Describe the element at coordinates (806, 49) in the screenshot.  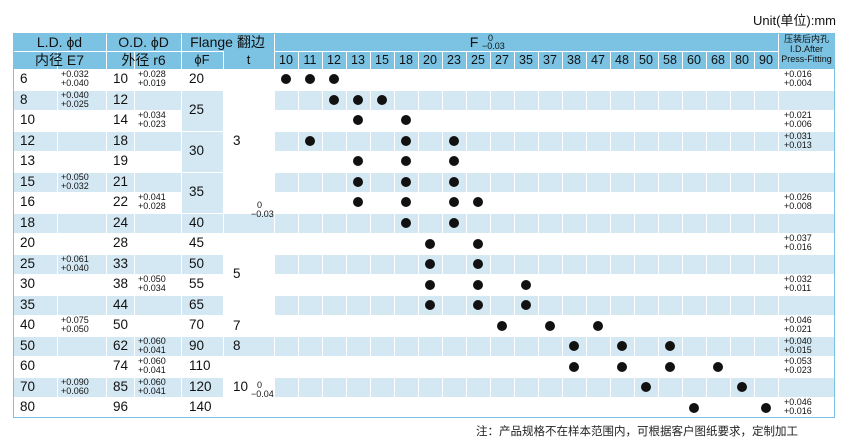
I see `header-after-line2: I.D.After` at that location.